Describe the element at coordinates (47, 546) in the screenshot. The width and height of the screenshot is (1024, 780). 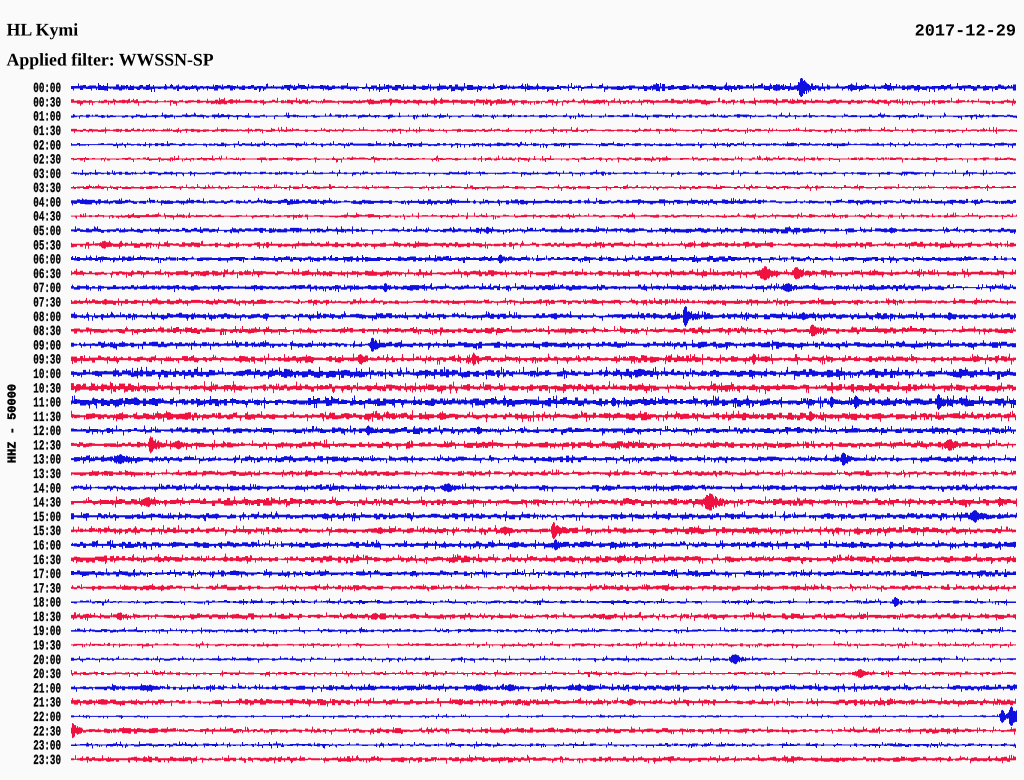
I see `svg-text: 16:00` at that location.